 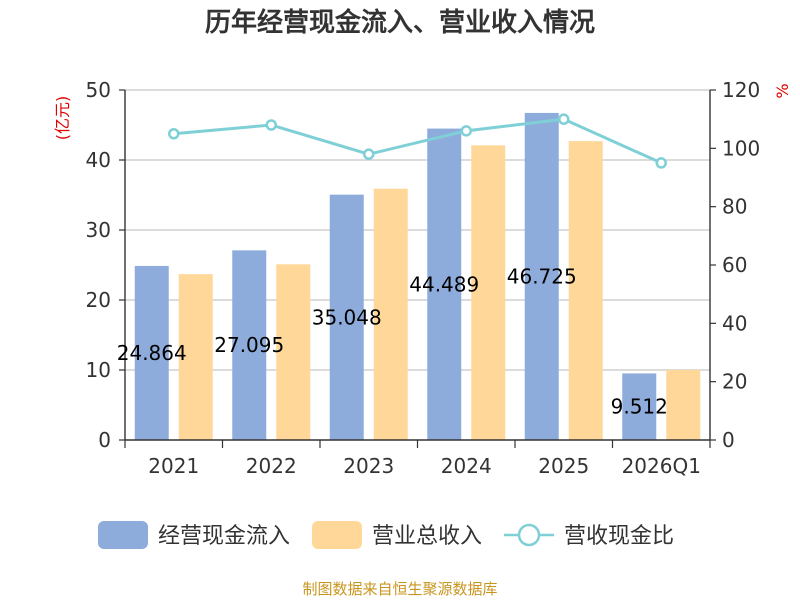 I want to click on data-label: 46.725, so click(x=542, y=276).